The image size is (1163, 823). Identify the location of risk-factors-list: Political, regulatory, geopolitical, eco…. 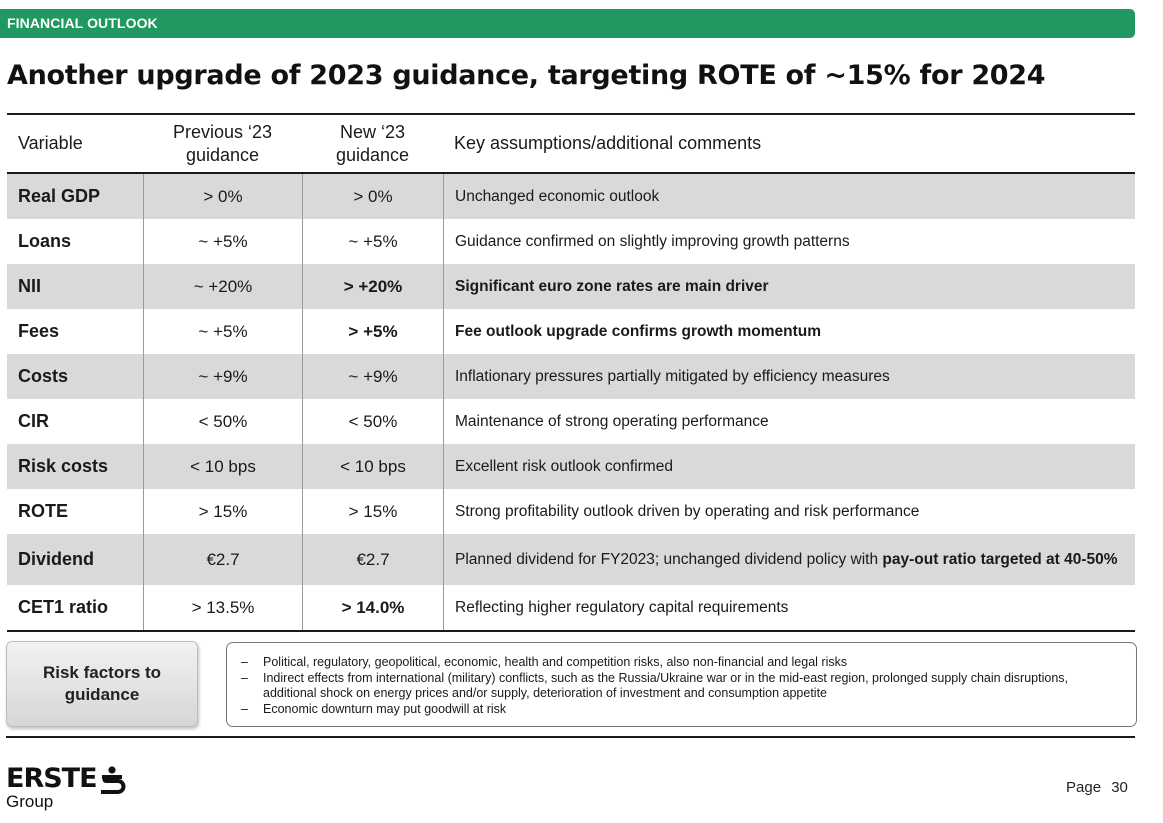
(681, 686).